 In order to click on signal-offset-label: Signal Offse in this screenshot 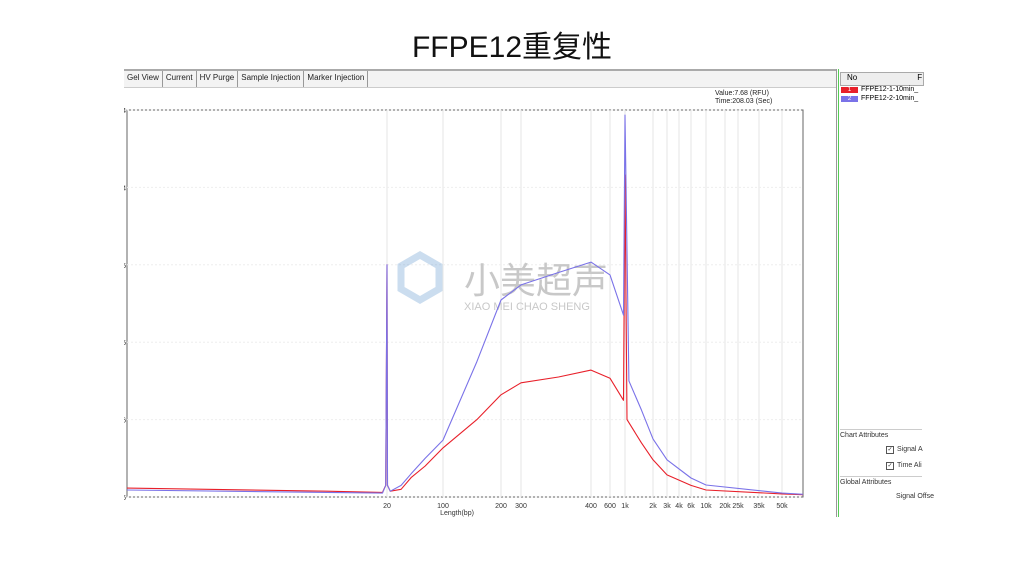, I will do `click(915, 496)`.